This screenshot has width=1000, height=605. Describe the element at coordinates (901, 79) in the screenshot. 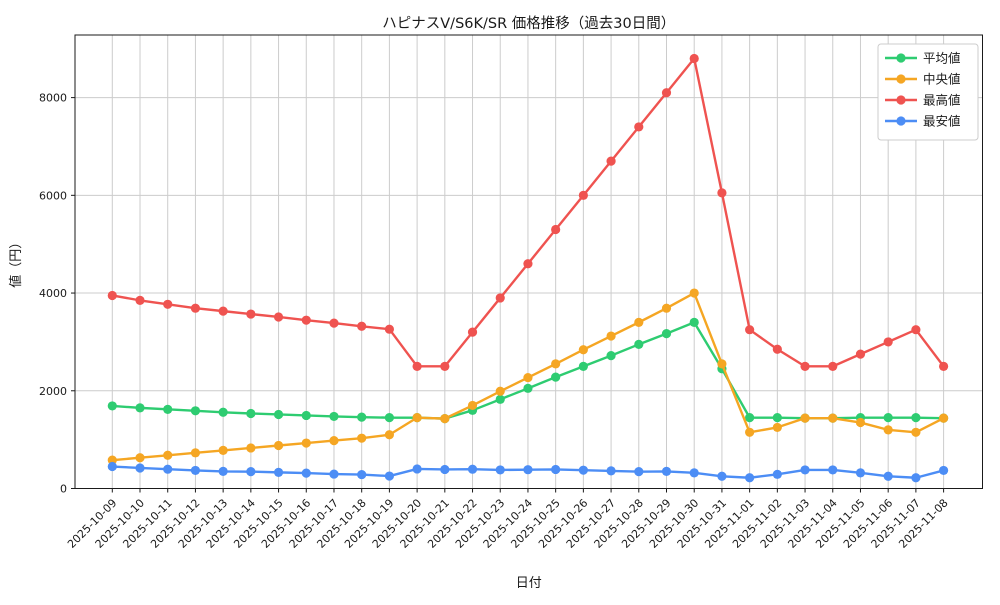

I see `legend-marker-median` at that location.